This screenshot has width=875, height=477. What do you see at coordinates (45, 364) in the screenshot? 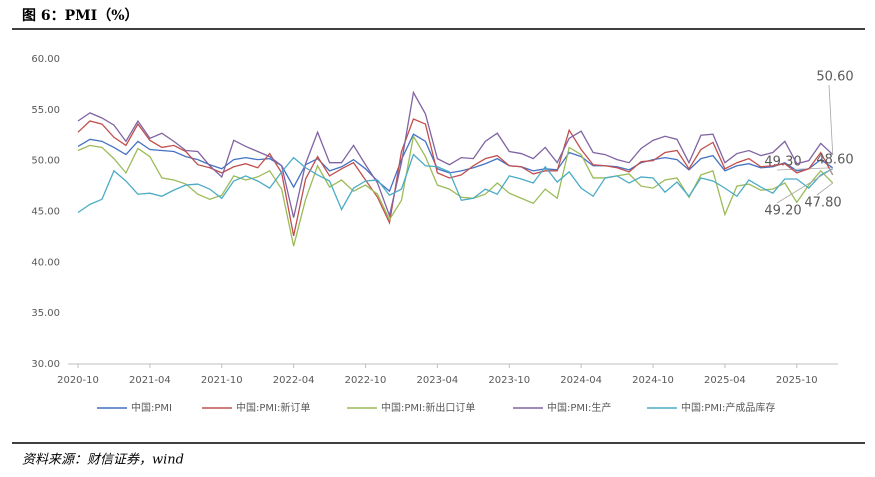
I see `y-tick-label: 30.00` at bounding box center [45, 364].